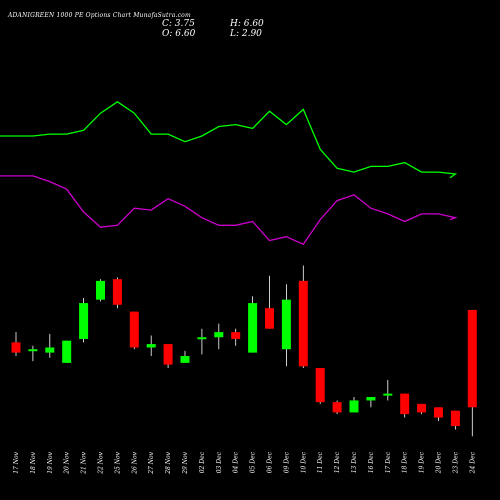 Image resolution: width=500 pixels, height=500 pixels. Describe the element at coordinates (202, 462) in the screenshot. I see `x-tick-label: 02 Dec` at that location.